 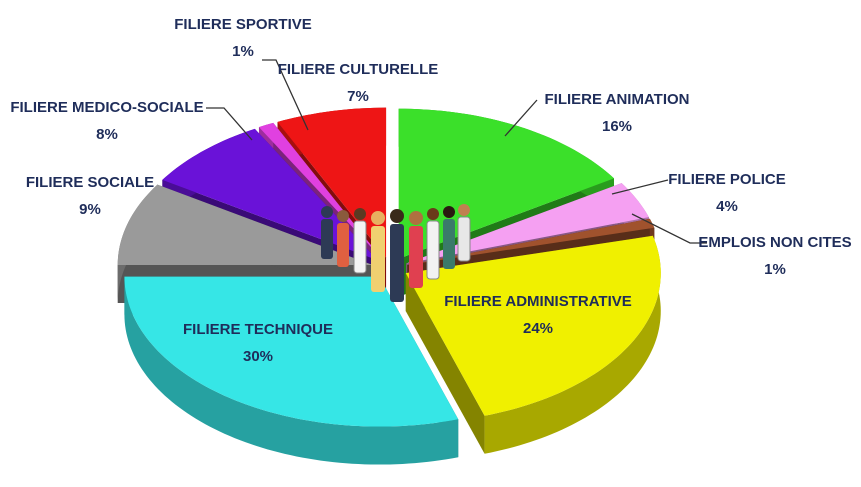 What do you see at coordinates (90, 182) in the screenshot?
I see `category-label: FILIERE SOCIALE` at bounding box center [90, 182].